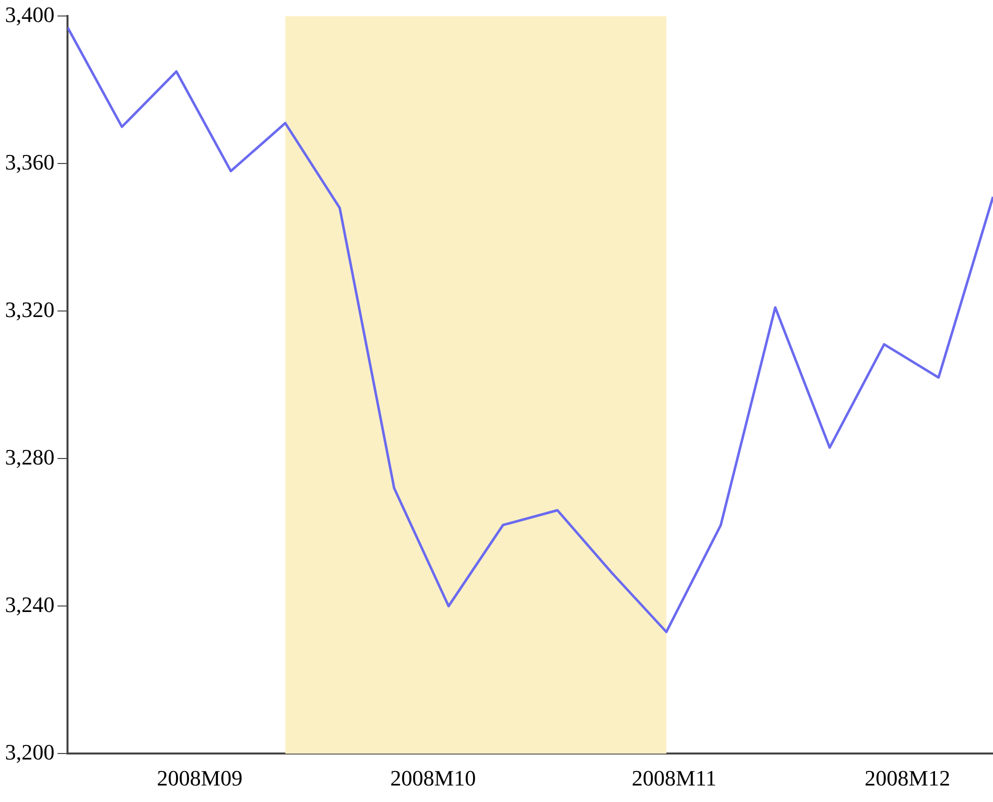 The height and width of the screenshot is (802, 993). I want to click on x-tick-label: 2008M10, so click(433, 778).